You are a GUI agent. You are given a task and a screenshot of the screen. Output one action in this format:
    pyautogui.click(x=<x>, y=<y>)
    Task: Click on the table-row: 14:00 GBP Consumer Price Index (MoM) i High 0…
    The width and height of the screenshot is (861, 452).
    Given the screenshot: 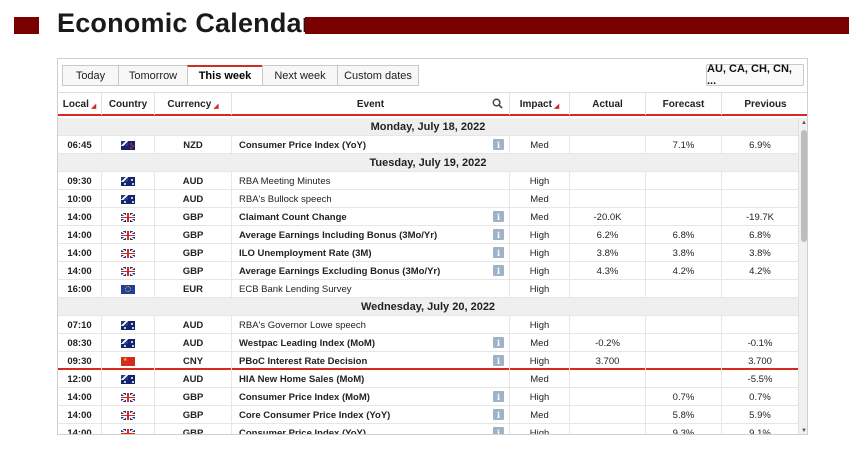 What is the action you would take?
    pyautogui.click(x=428, y=397)
    